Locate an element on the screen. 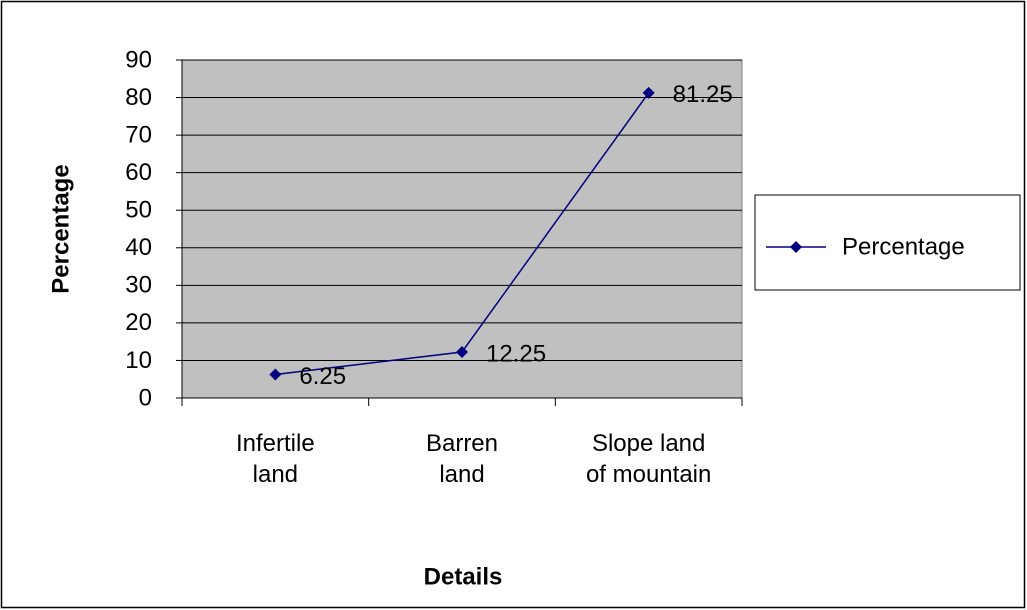 This screenshot has width=1027, height=610. x-tick-label: Slope land of mountain is located at coordinates (648, 459).